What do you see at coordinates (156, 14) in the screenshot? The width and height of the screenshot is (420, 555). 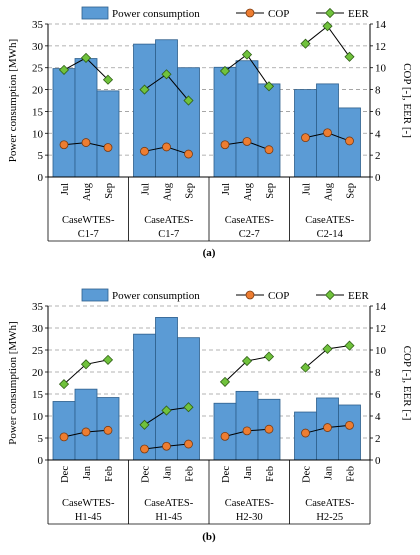 I see `legend-power-label: Power consumption` at bounding box center [156, 14].